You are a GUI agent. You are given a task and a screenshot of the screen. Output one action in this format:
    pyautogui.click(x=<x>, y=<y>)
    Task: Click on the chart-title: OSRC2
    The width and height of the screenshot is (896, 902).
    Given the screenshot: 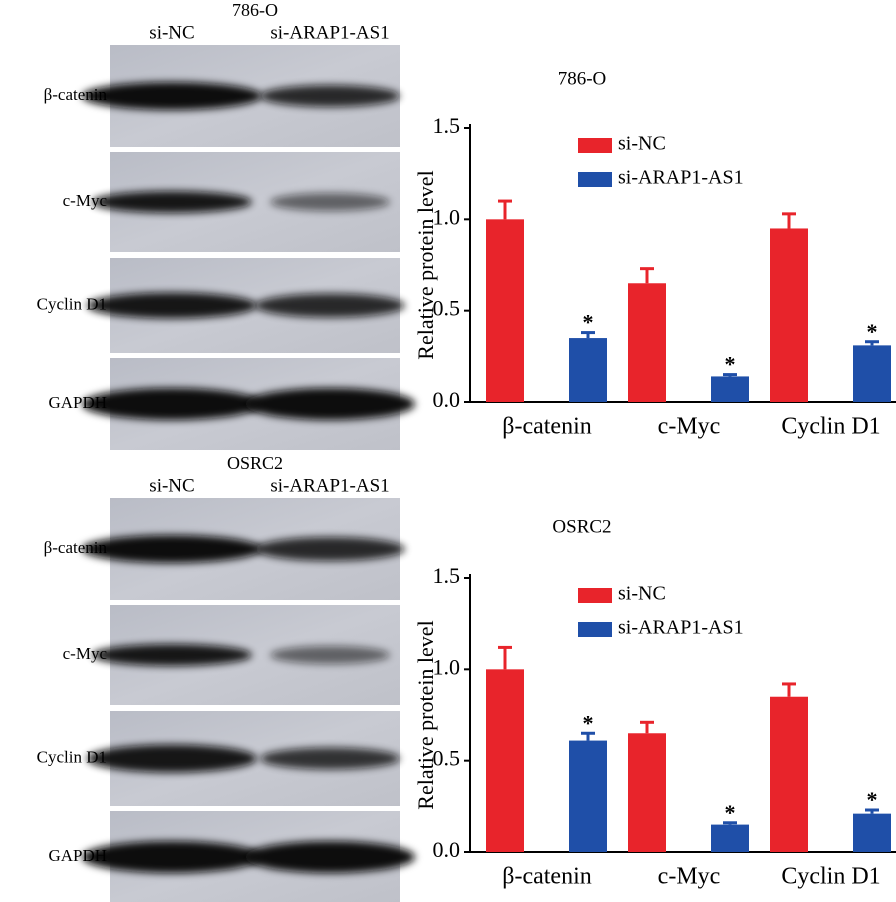 What is the action you would take?
    pyautogui.click(x=581, y=526)
    